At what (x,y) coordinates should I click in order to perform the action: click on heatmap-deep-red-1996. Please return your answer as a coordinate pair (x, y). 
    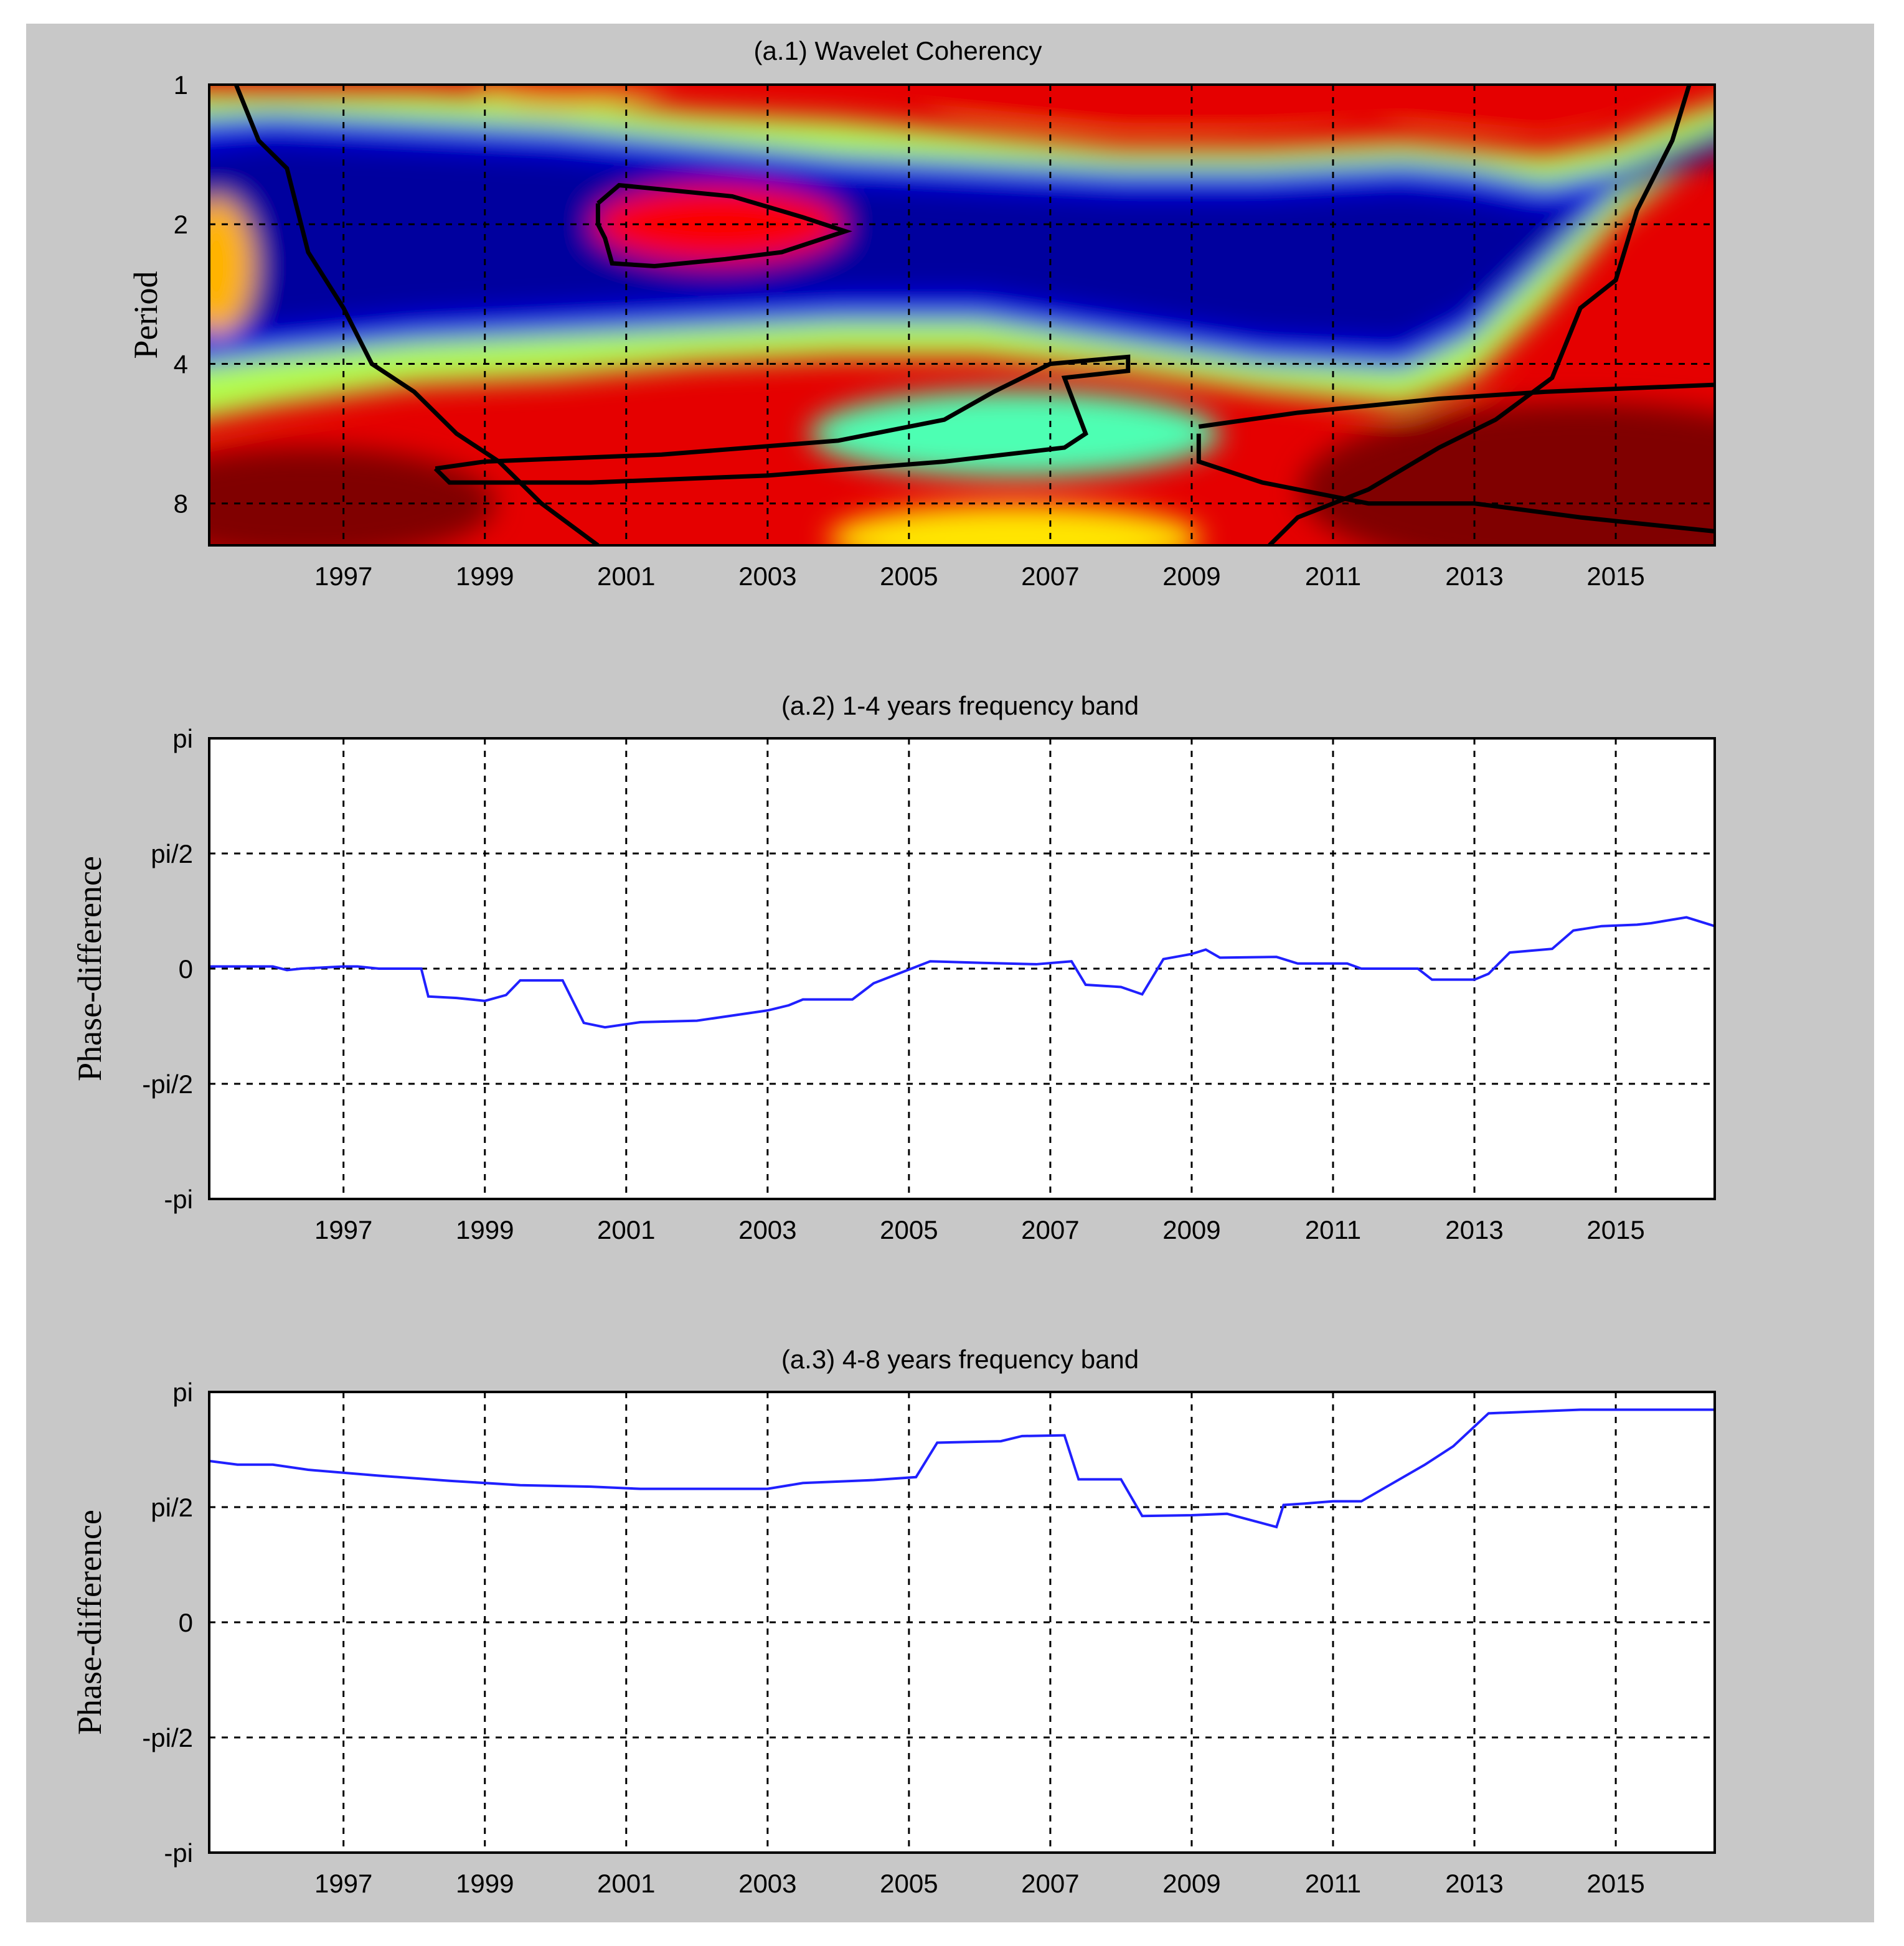
    Looking at the image, I should click on (352, 496).